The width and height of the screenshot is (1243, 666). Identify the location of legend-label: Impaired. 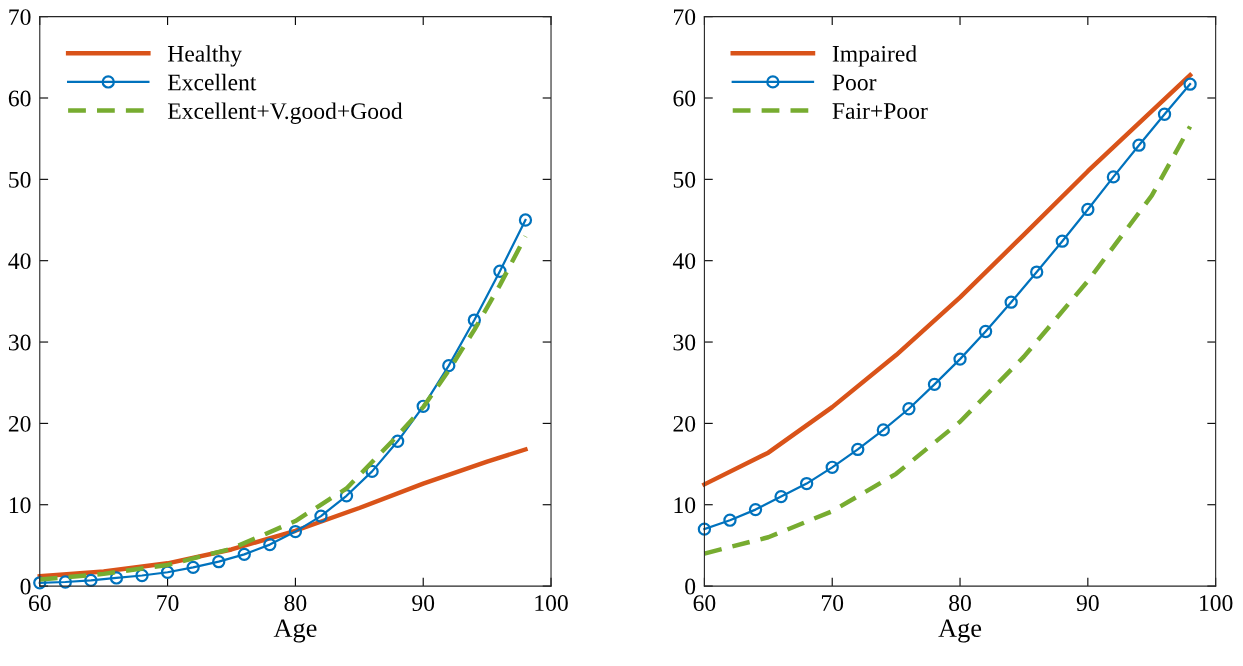
(874, 56).